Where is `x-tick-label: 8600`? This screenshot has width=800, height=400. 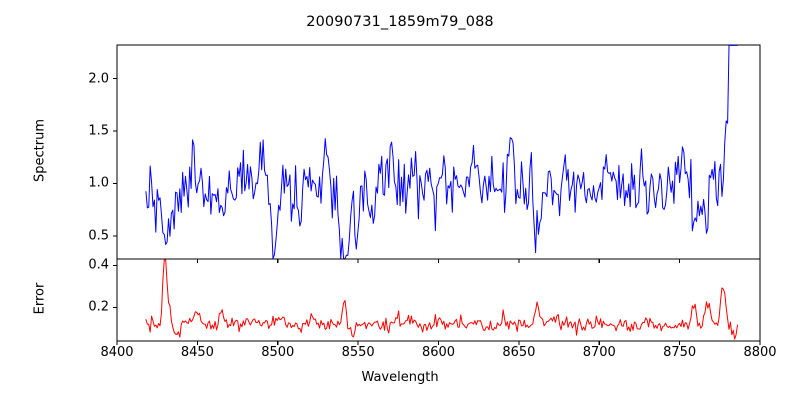
x-tick-label: 8600 is located at coordinates (438, 352).